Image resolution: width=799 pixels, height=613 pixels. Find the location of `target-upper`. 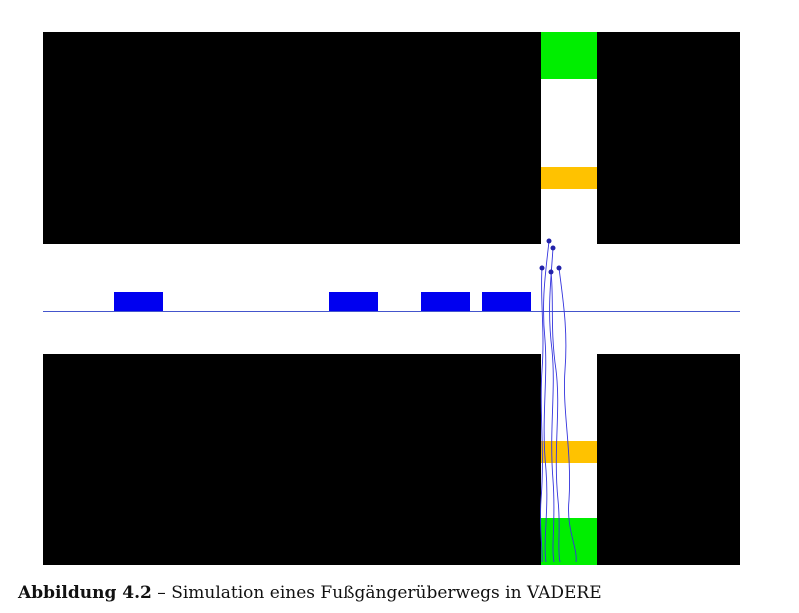

target-upper is located at coordinates (569, 178).